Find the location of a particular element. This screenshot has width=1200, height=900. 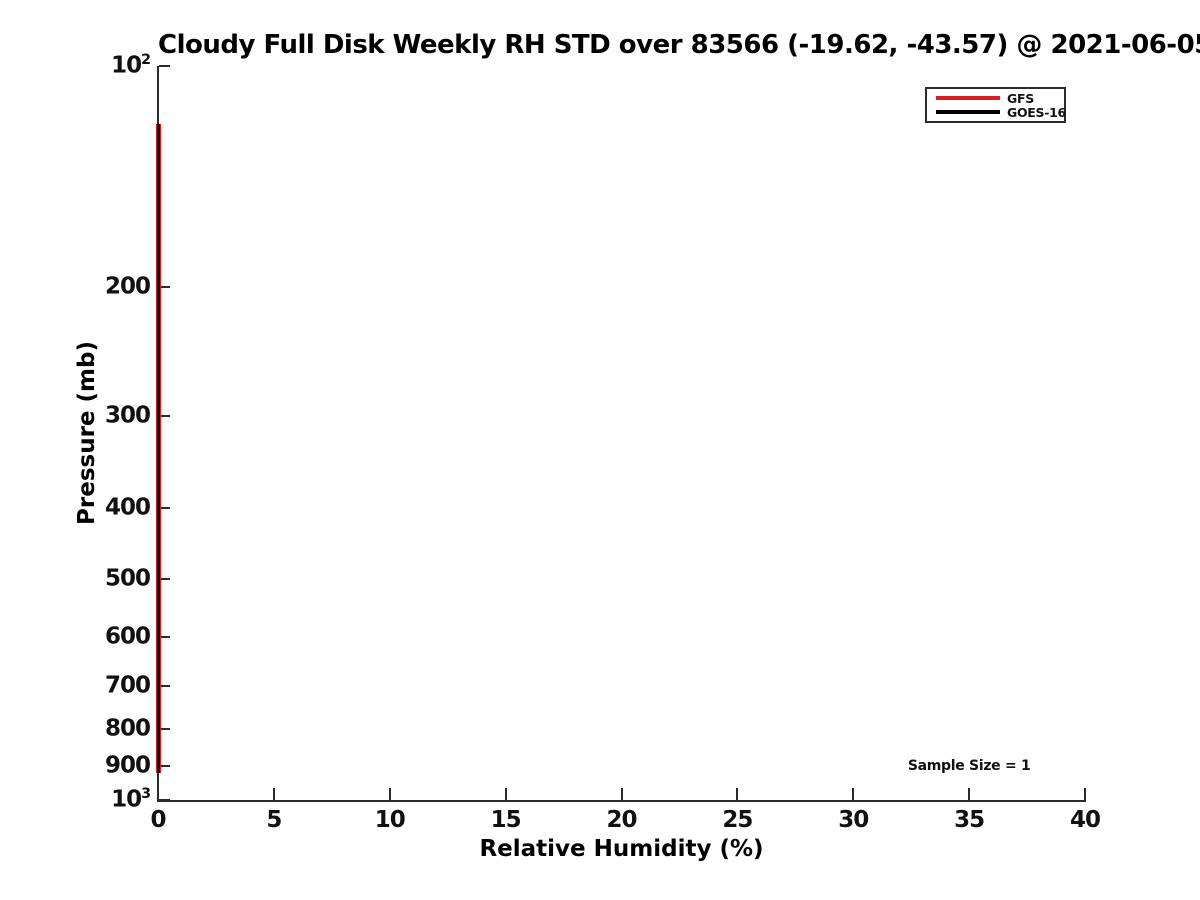

y-tick-label: 700 is located at coordinates (127, 685).